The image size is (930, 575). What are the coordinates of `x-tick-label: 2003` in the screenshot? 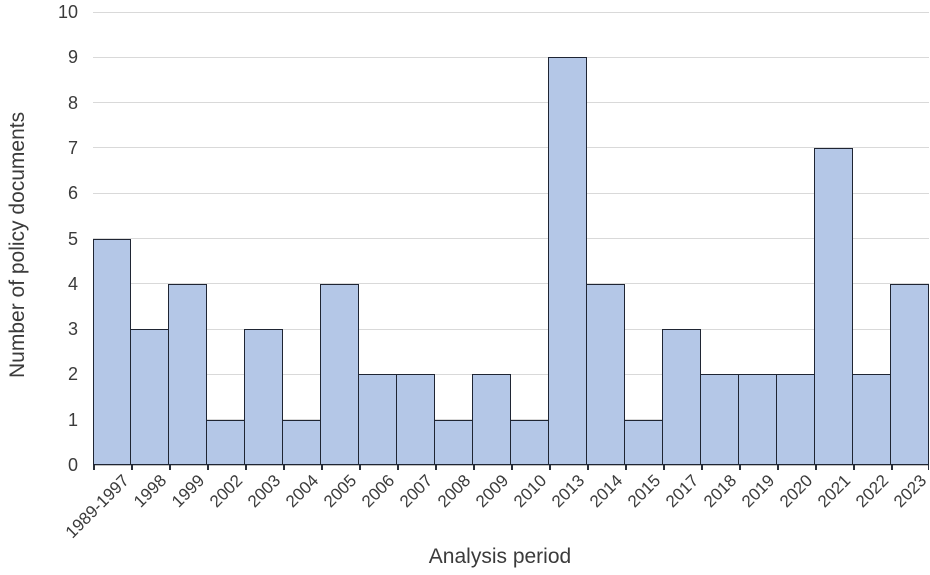 It's located at (264, 491).